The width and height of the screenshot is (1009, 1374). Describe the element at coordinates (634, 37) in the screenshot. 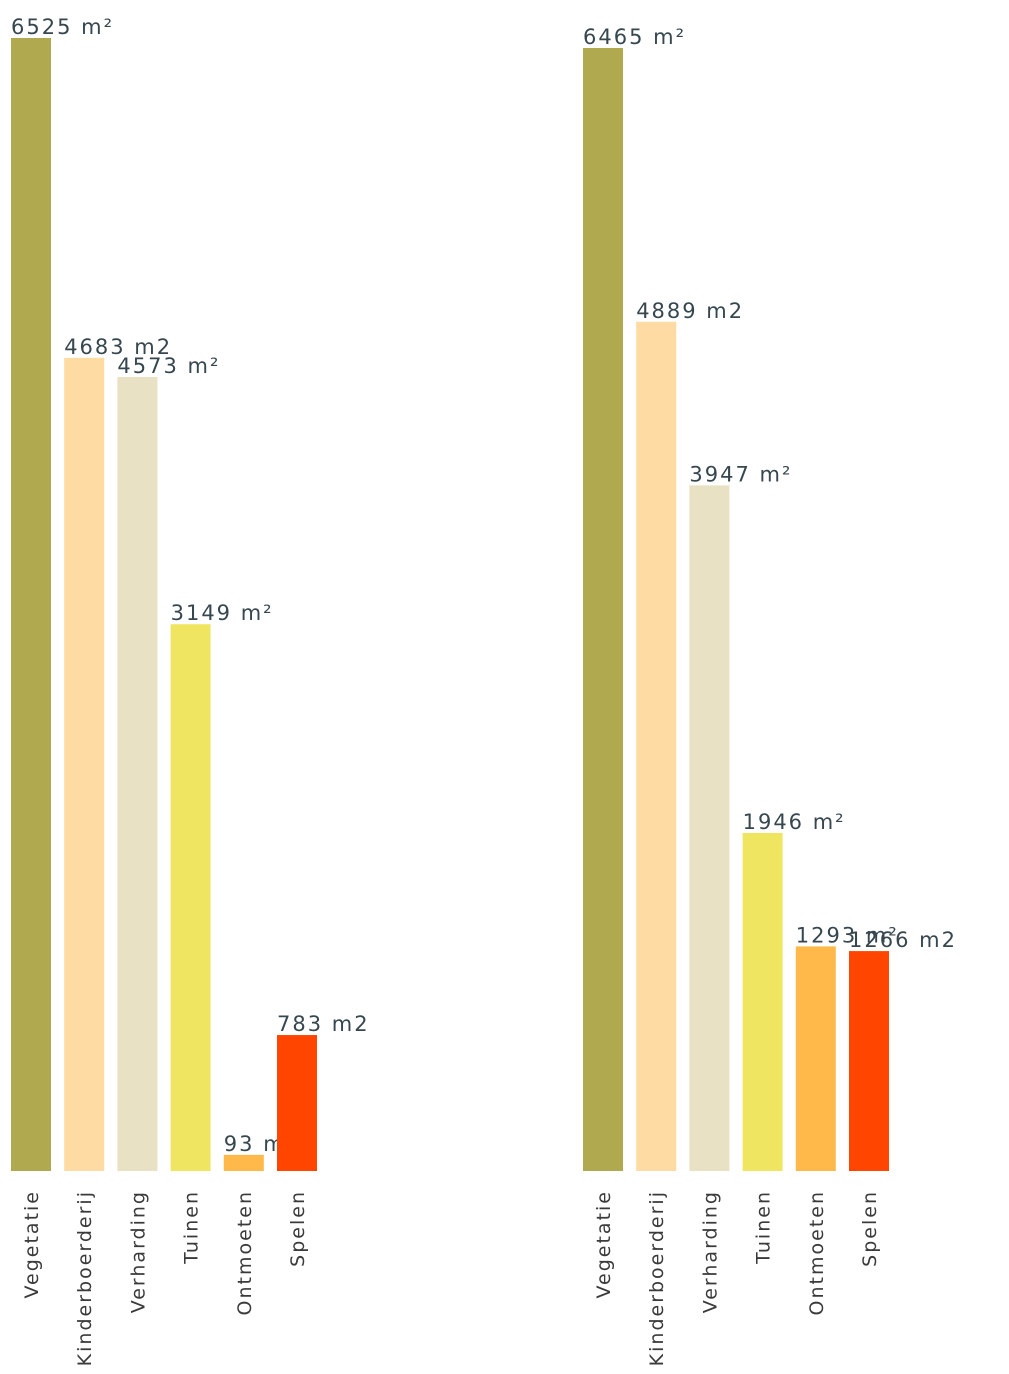

I see `value-label-right-vegetatie: 6465 m²` at that location.